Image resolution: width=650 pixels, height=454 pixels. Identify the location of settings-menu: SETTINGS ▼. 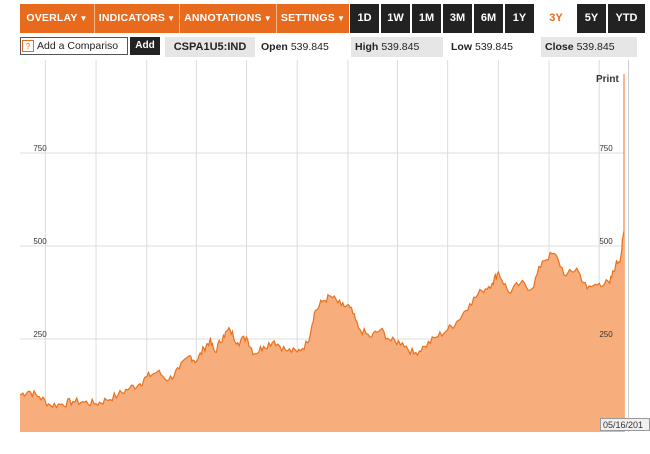
(313, 18).